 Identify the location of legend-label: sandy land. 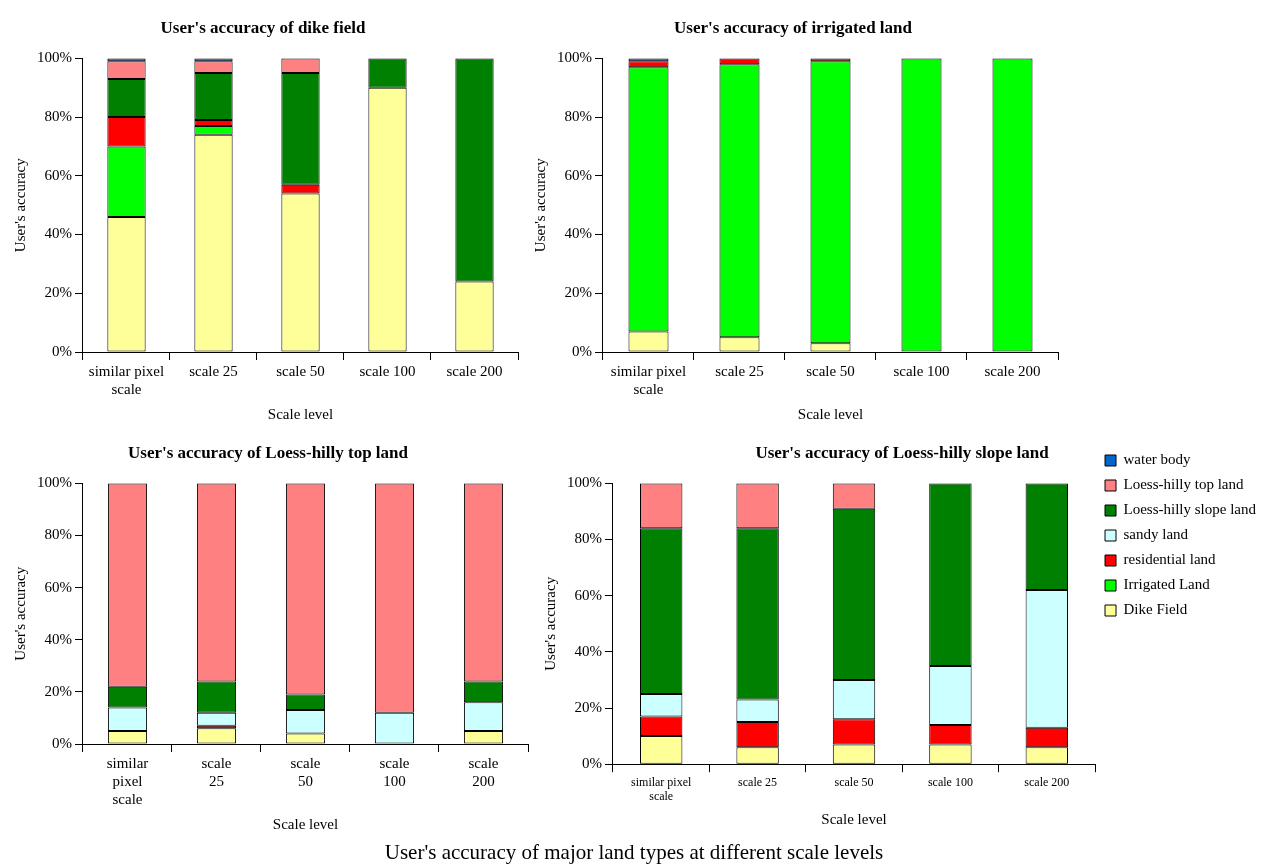
(1156, 534).